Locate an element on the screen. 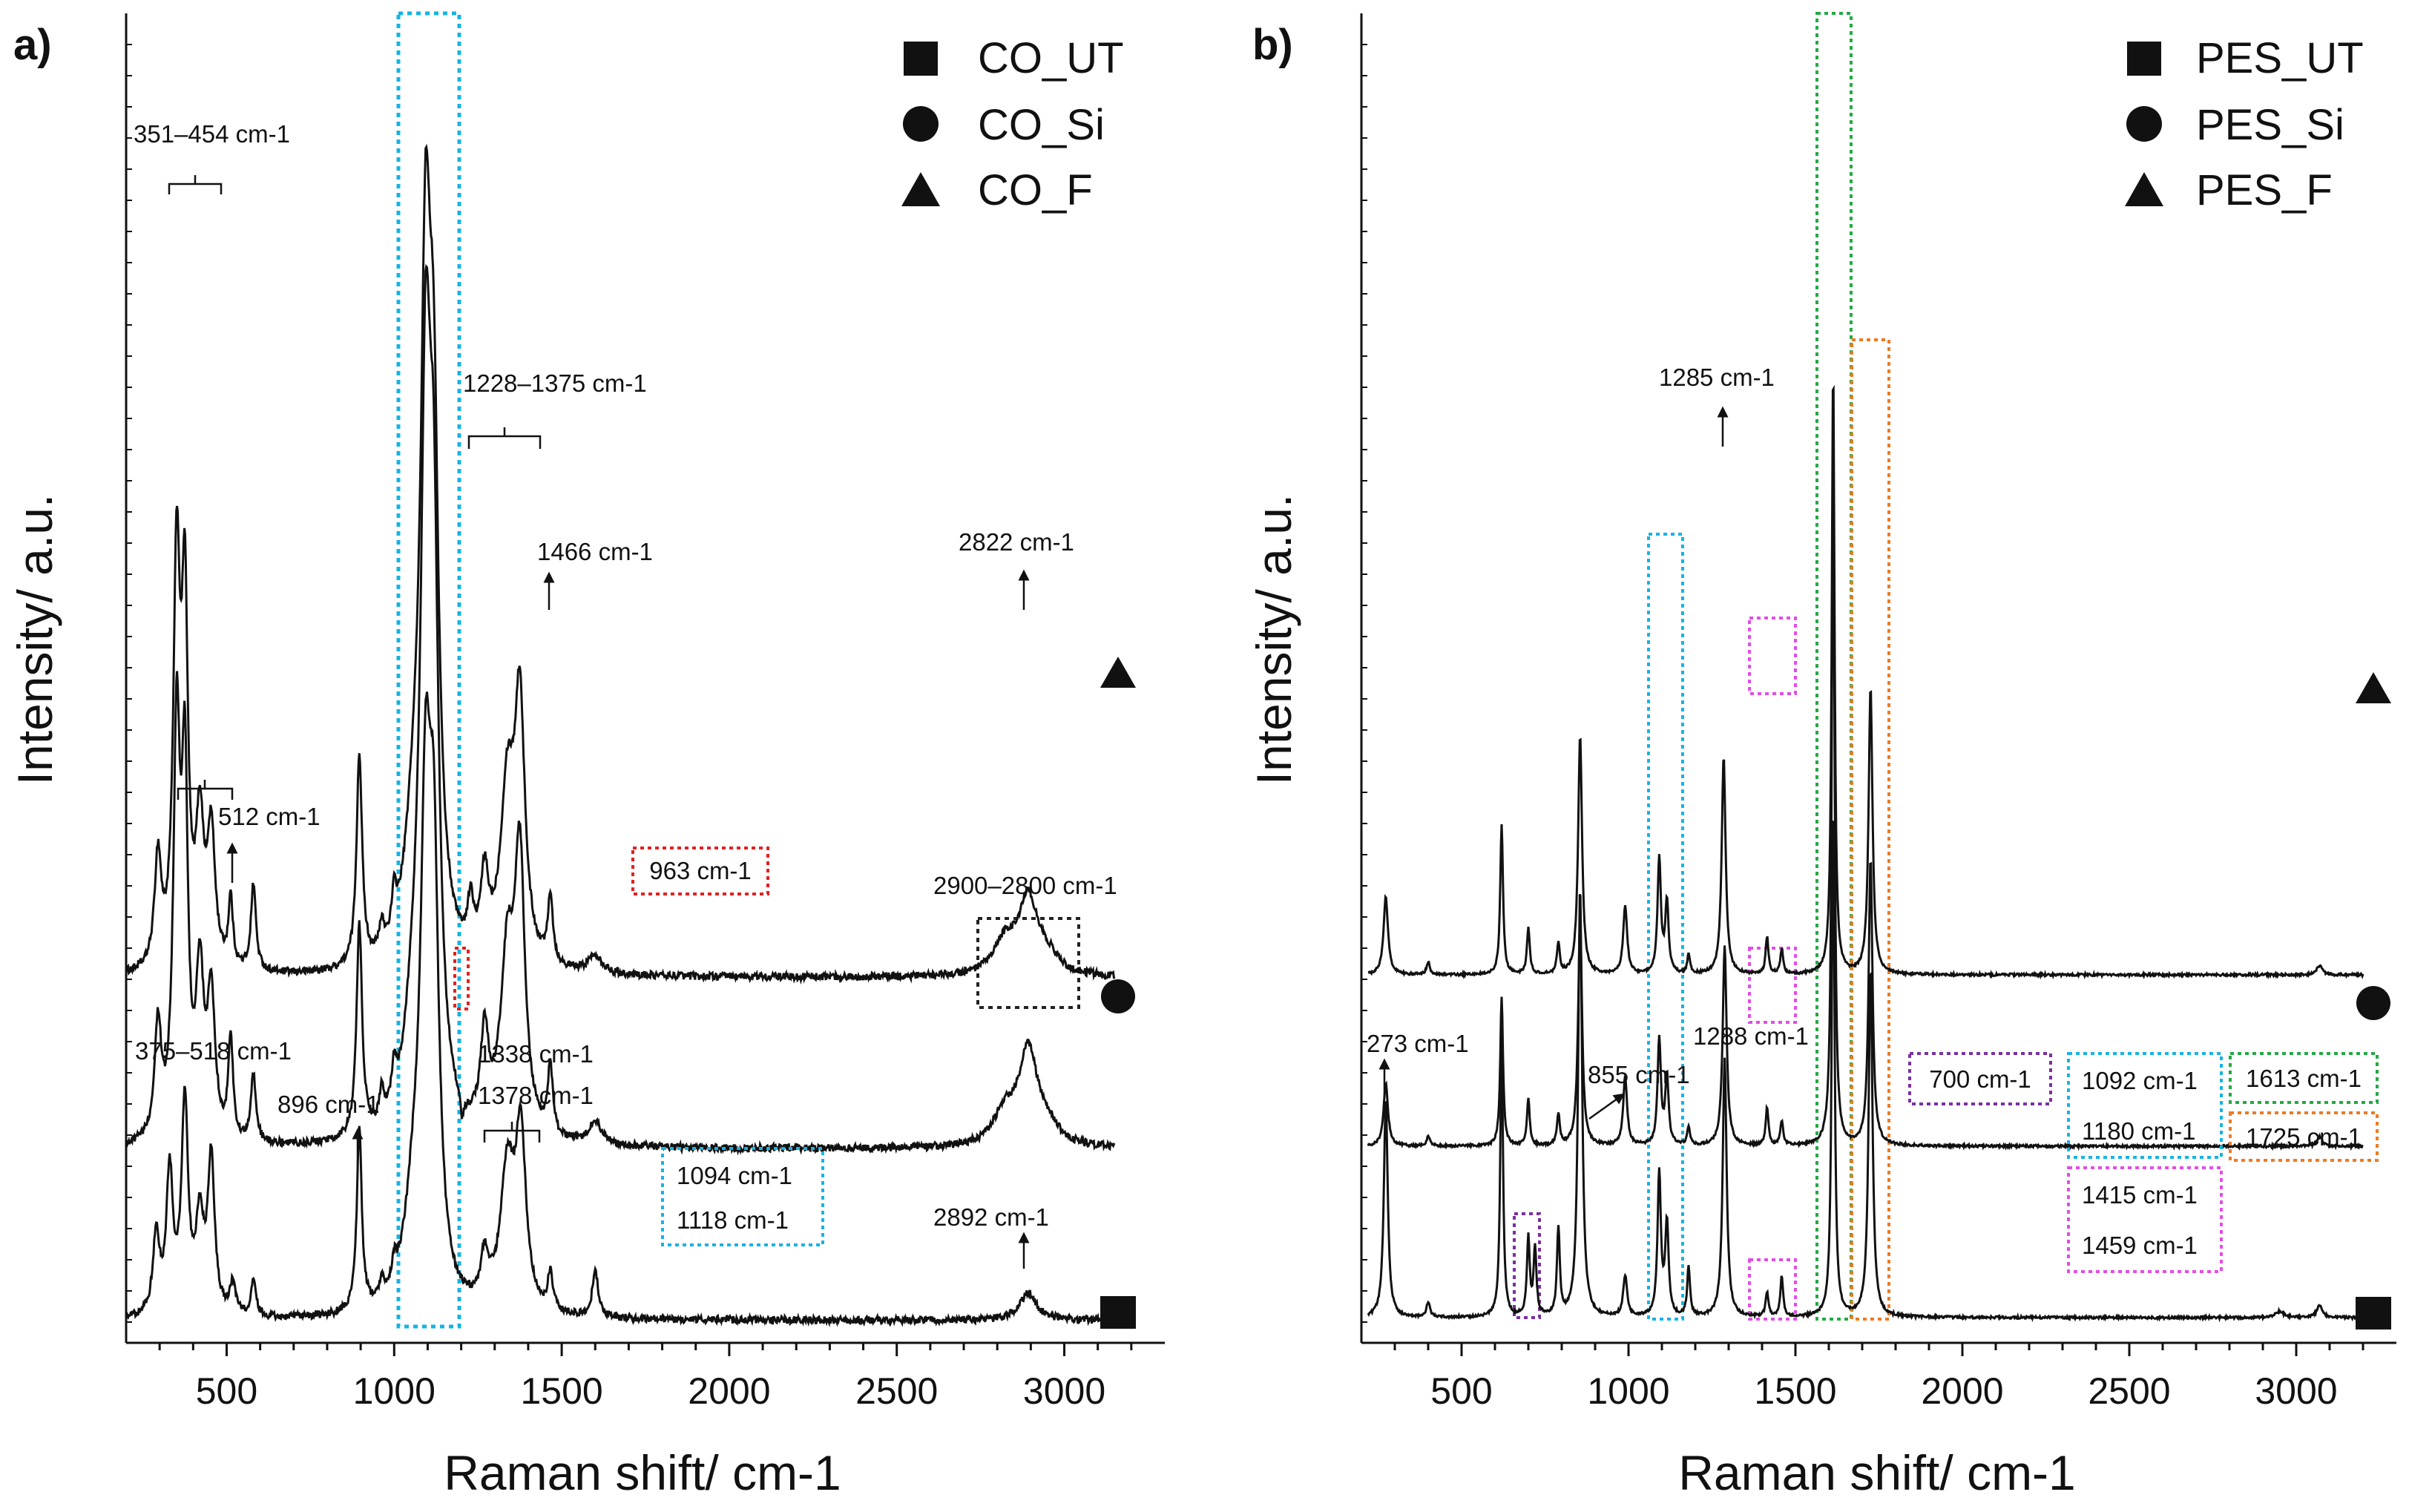 The height and width of the screenshot is (1512, 2409). box-1725-label is located at coordinates (2304, 1137).